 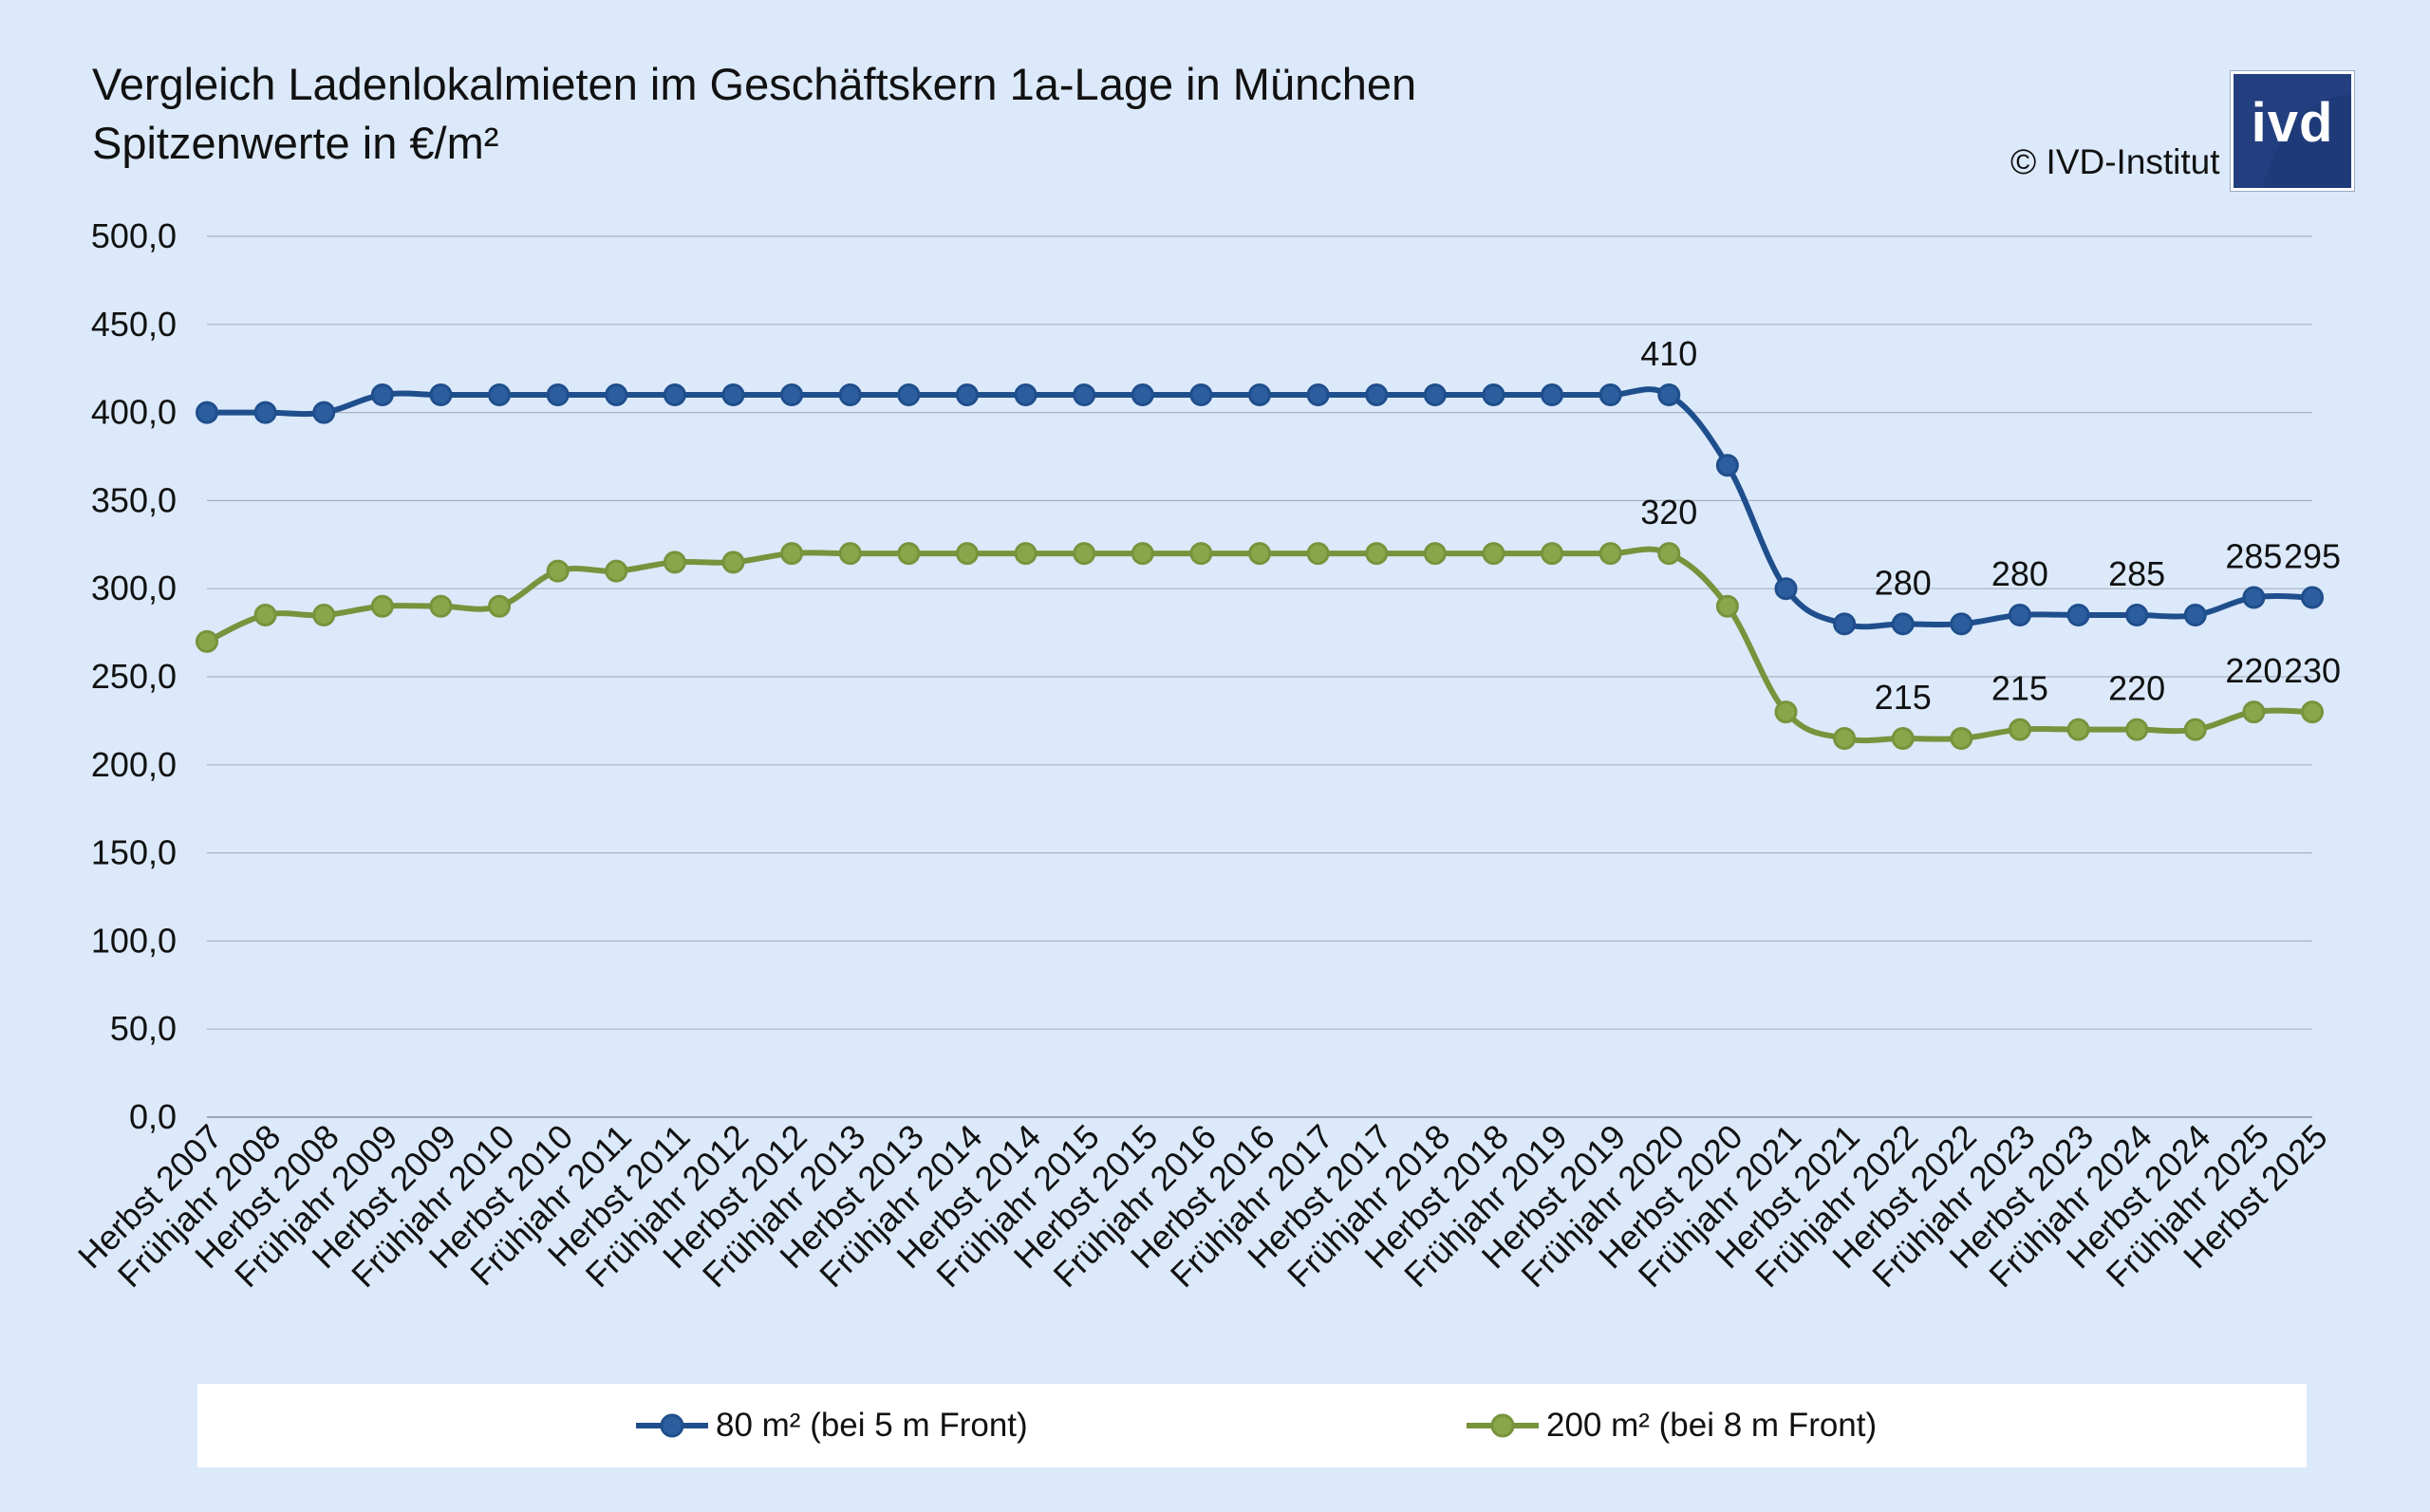 I want to click on y-tick-label: 150,0, so click(x=134, y=852).